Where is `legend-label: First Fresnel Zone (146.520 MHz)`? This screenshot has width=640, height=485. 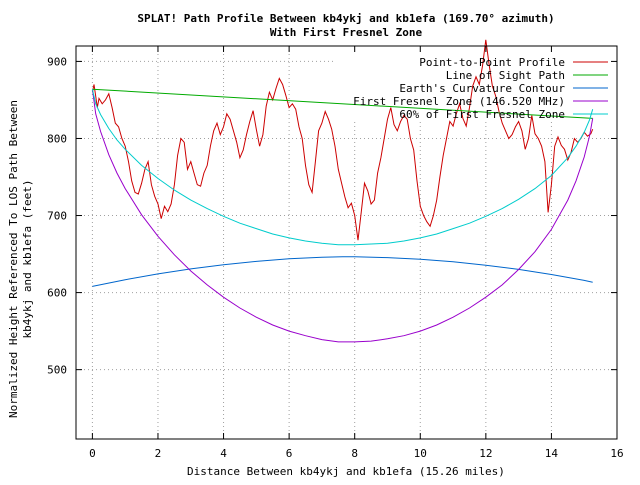
legend-label: First Fresnel Zone (146.520 MHz) is located at coordinates (459, 101).